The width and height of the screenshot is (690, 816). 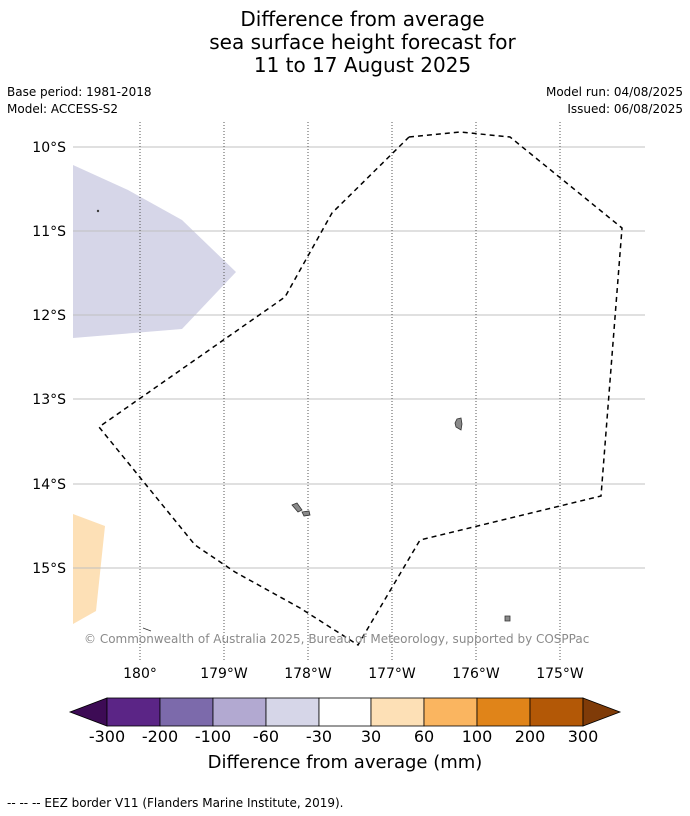 I want to click on lat-label-12s: 12°S, so click(x=49, y=316).